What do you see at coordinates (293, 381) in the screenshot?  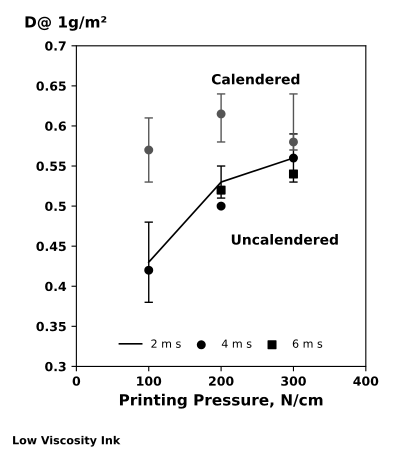 I see `x-tick-label: 300` at bounding box center [293, 381].